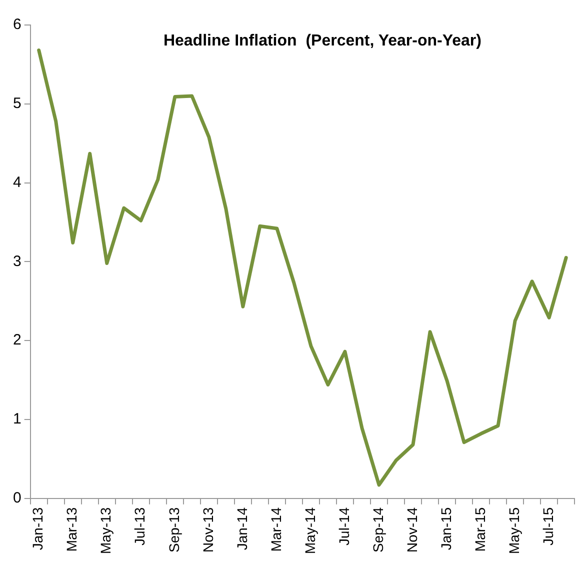 Image resolution: width=586 pixels, height=561 pixels. What do you see at coordinates (38, 528) in the screenshot?
I see `x-tick-label: Jan-13` at bounding box center [38, 528].